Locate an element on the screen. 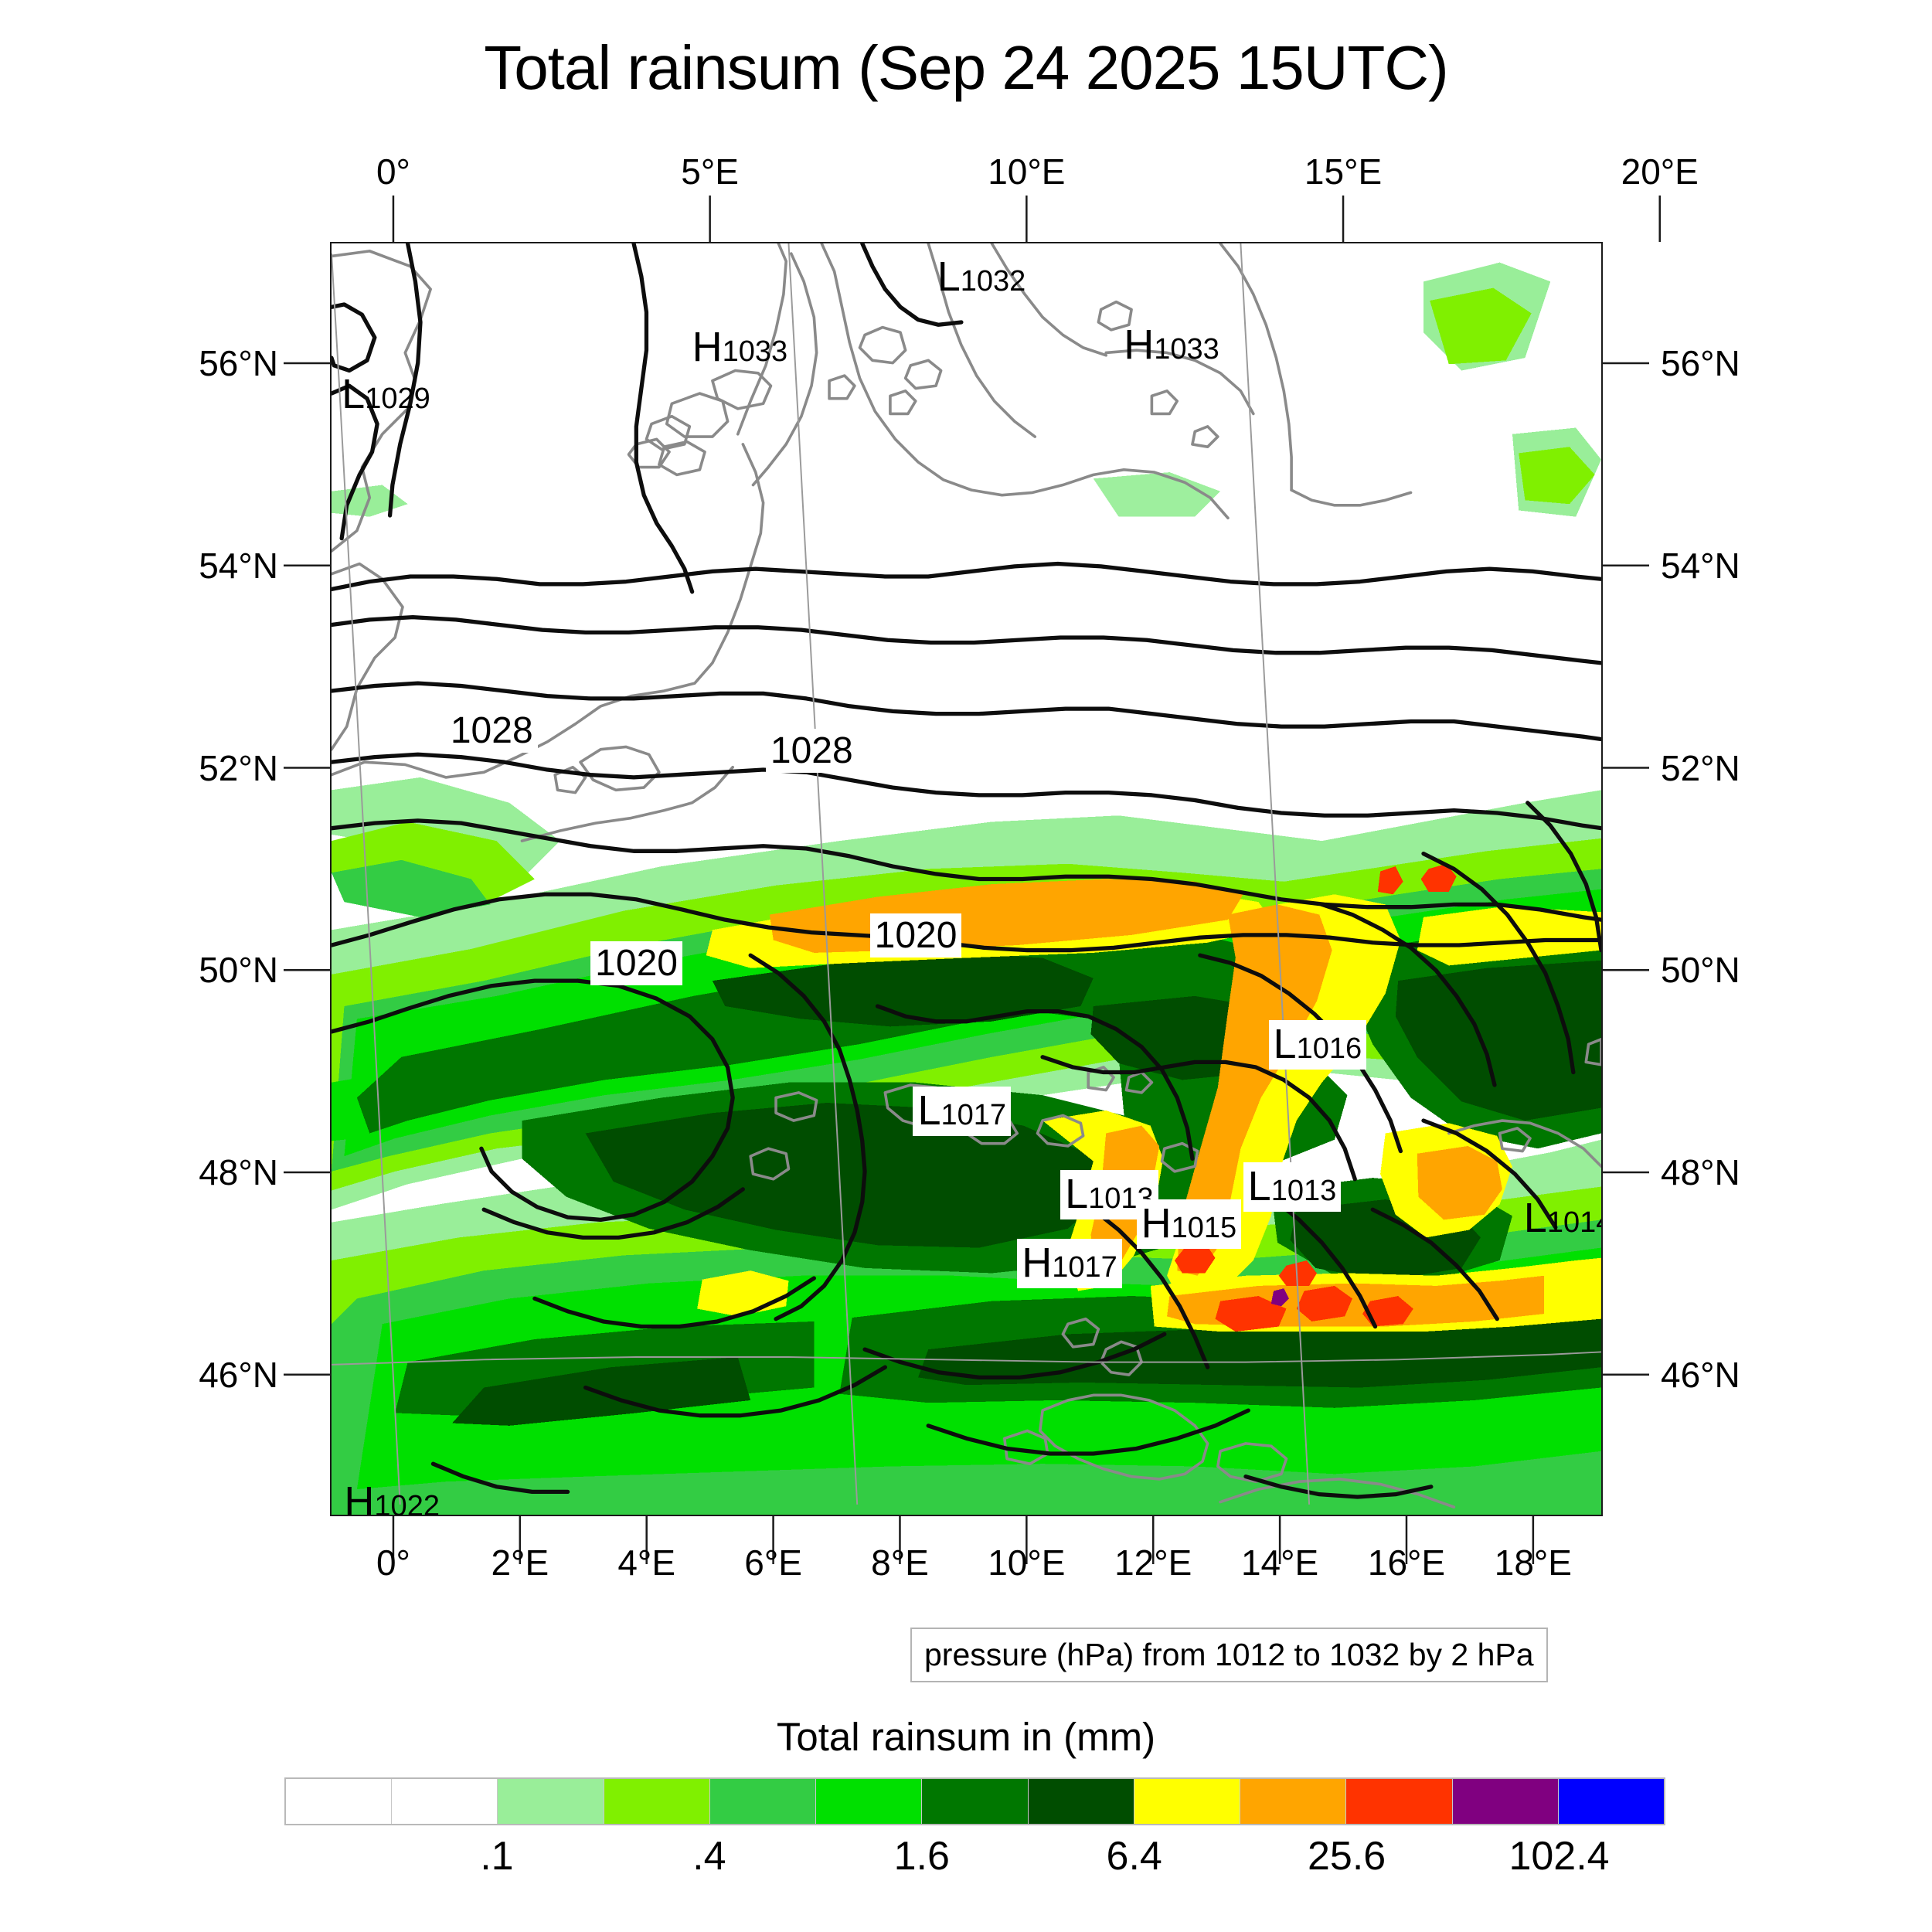 The width and height of the screenshot is (1932, 1932). left-axis-label: 54°N is located at coordinates (239, 565).